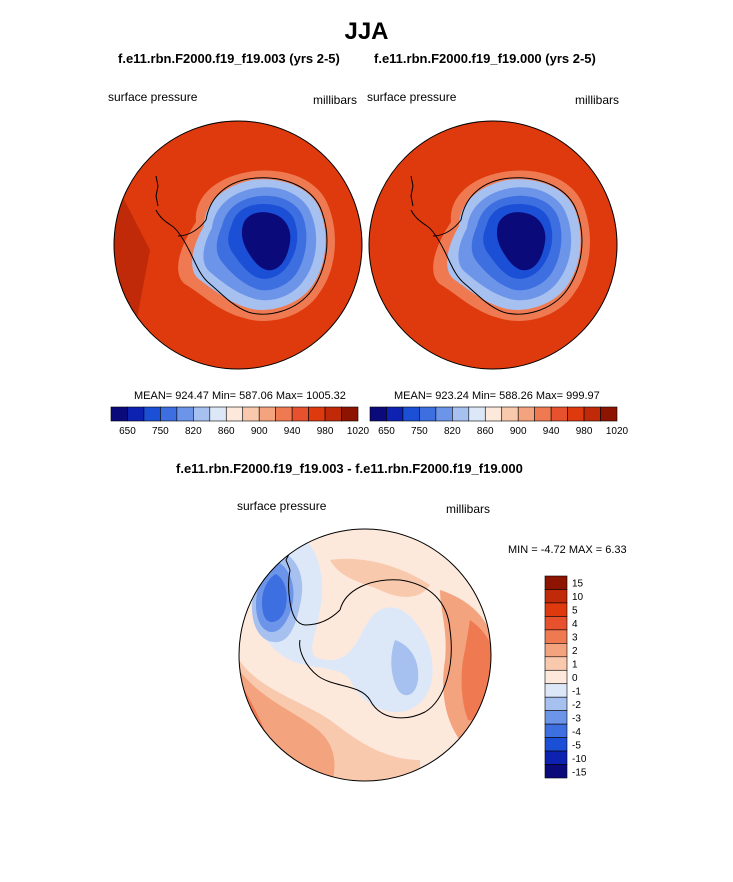 The height and width of the screenshot is (882, 733). What do you see at coordinates (576, 705) in the screenshot?
I see `colorbar-tick-label: -2` at bounding box center [576, 705].